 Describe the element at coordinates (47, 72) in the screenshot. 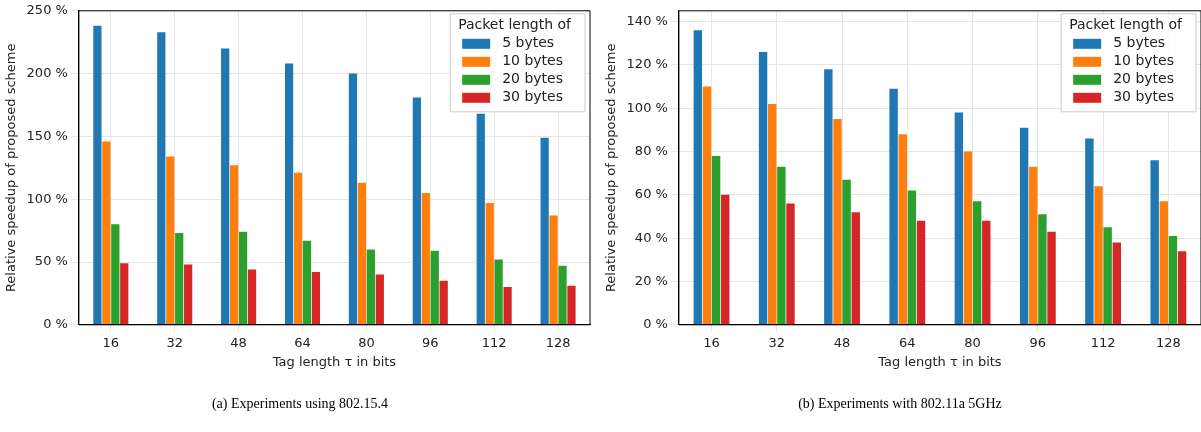

I see `y-tick-label: 200 %` at that location.